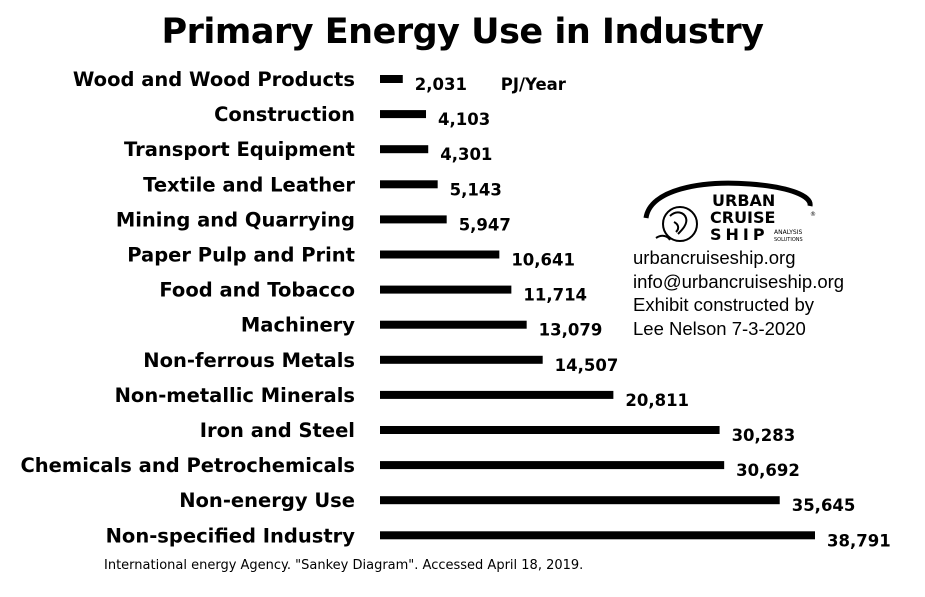  Describe the element at coordinates (466, 154) in the screenshot. I see `value-label: 4,301` at that location.